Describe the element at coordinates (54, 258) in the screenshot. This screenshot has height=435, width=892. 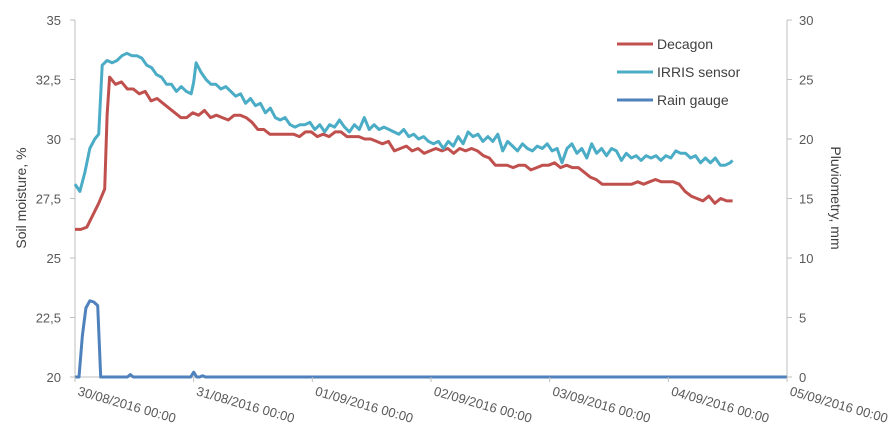
I see `y-tick-label: 25` at that location.